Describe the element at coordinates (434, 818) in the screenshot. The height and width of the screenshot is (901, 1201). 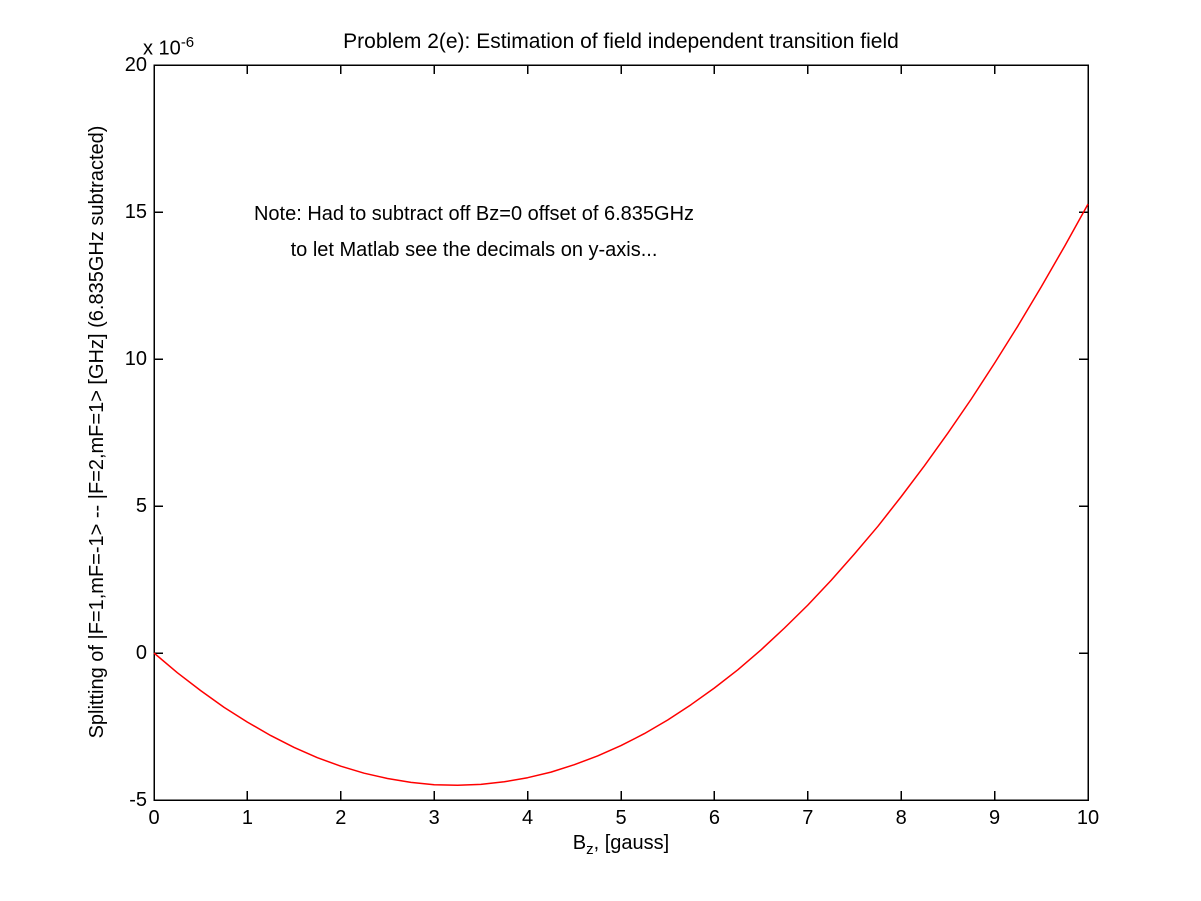
I see `x-tick-label: 3` at that location.